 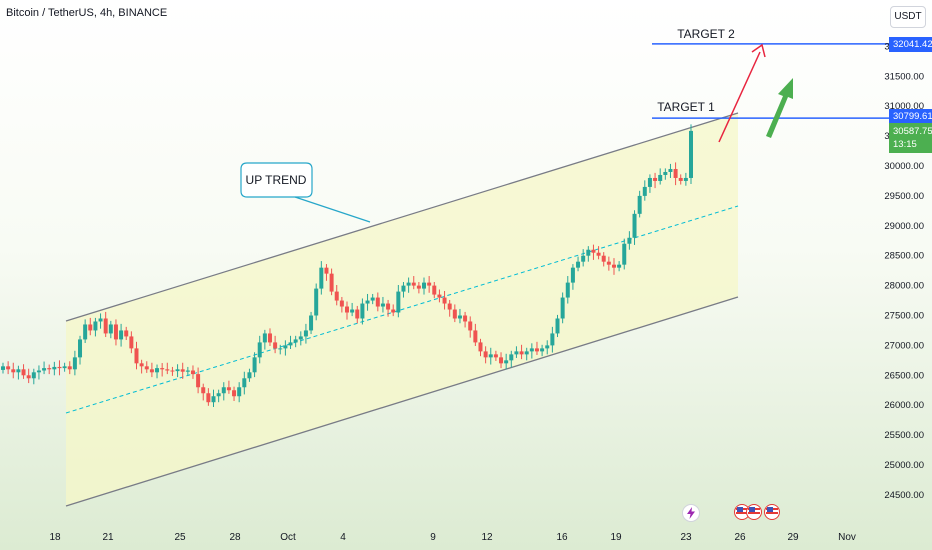 What do you see at coordinates (235, 537) in the screenshot?
I see `x-tick-label: 28` at bounding box center [235, 537].